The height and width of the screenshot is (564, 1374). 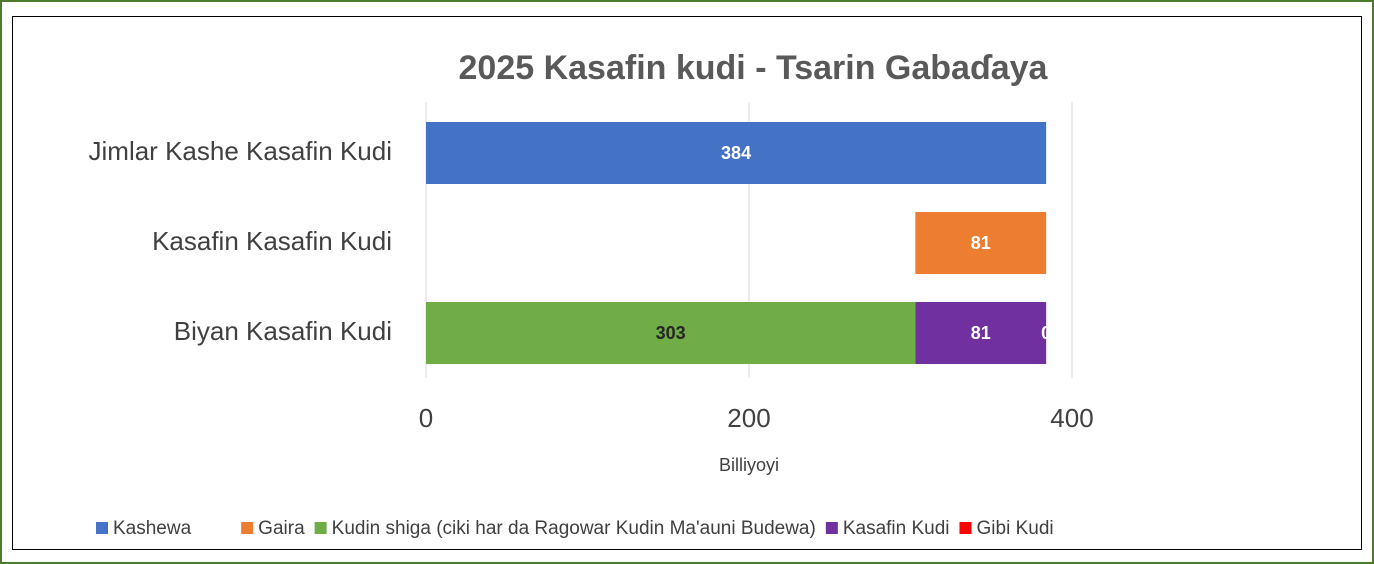 What do you see at coordinates (896, 528) in the screenshot?
I see `legend-label: Kasafin Kudi` at bounding box center [896, 528].